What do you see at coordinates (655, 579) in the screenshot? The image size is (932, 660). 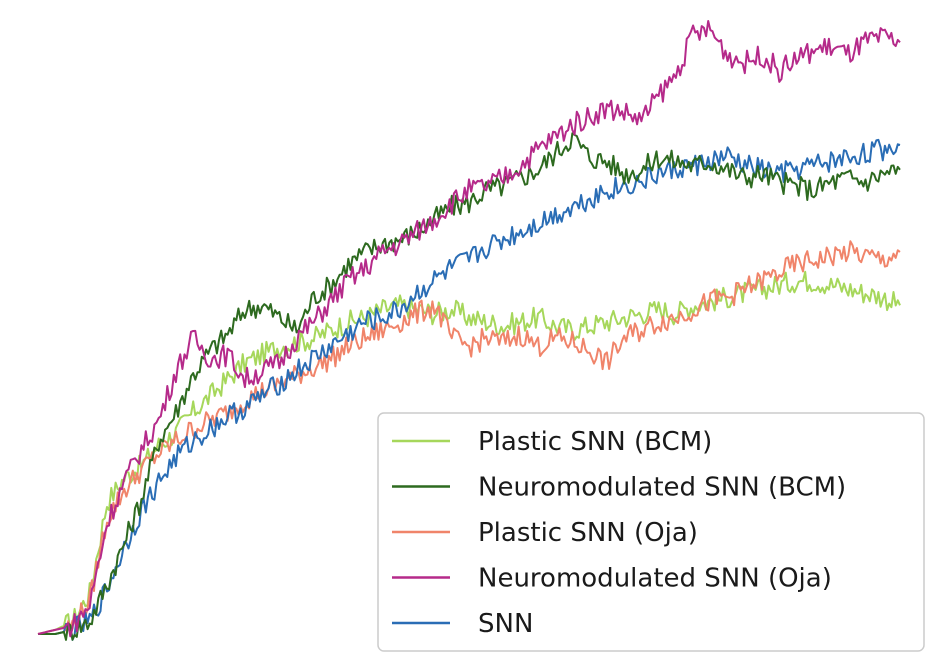 I see `legend-label-3: Neuromodulated SNN (Oja)` at bounding box center [655, 579].